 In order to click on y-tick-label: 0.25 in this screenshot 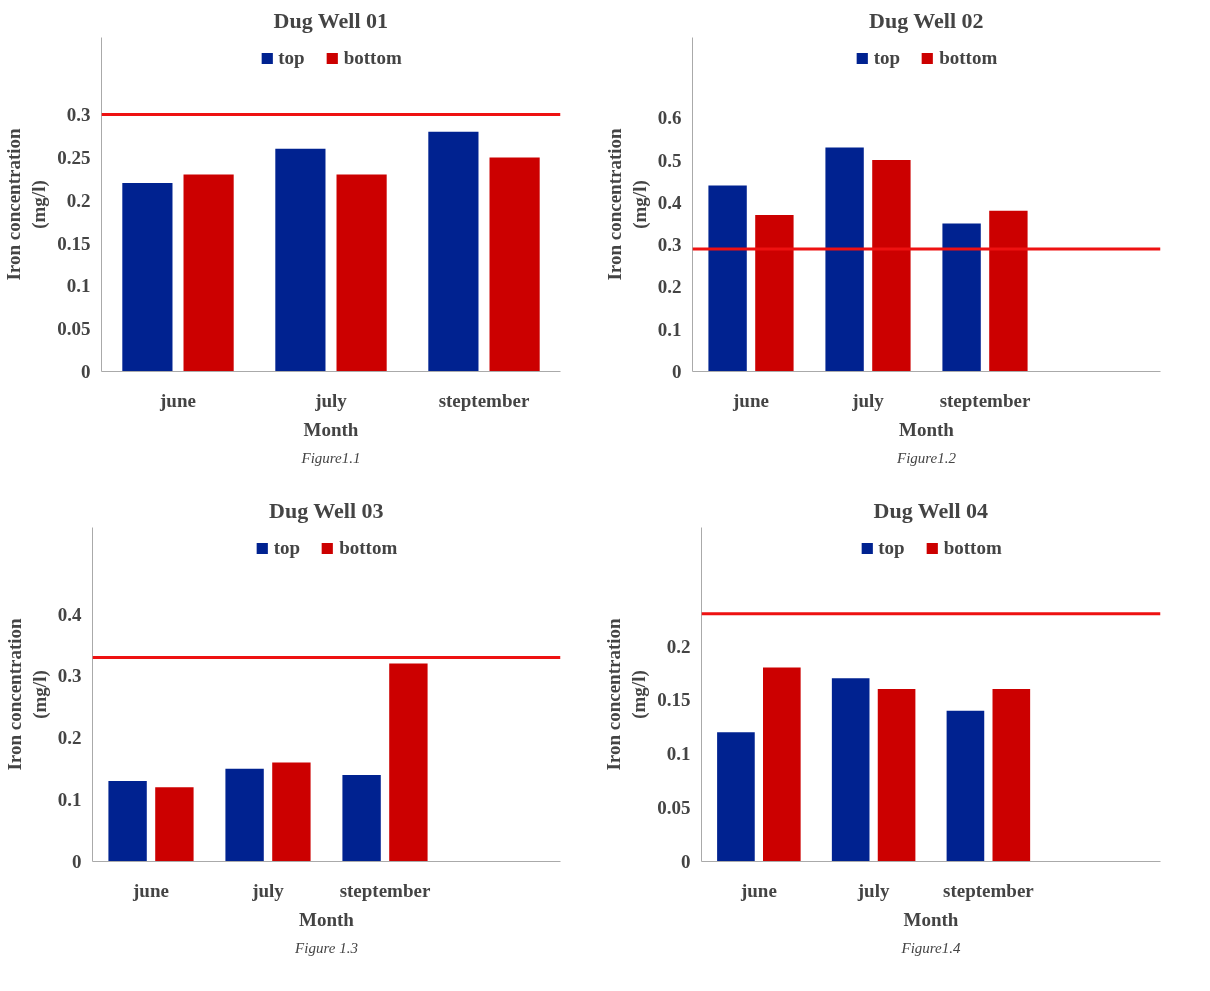, I will do `click(74, 157)`.